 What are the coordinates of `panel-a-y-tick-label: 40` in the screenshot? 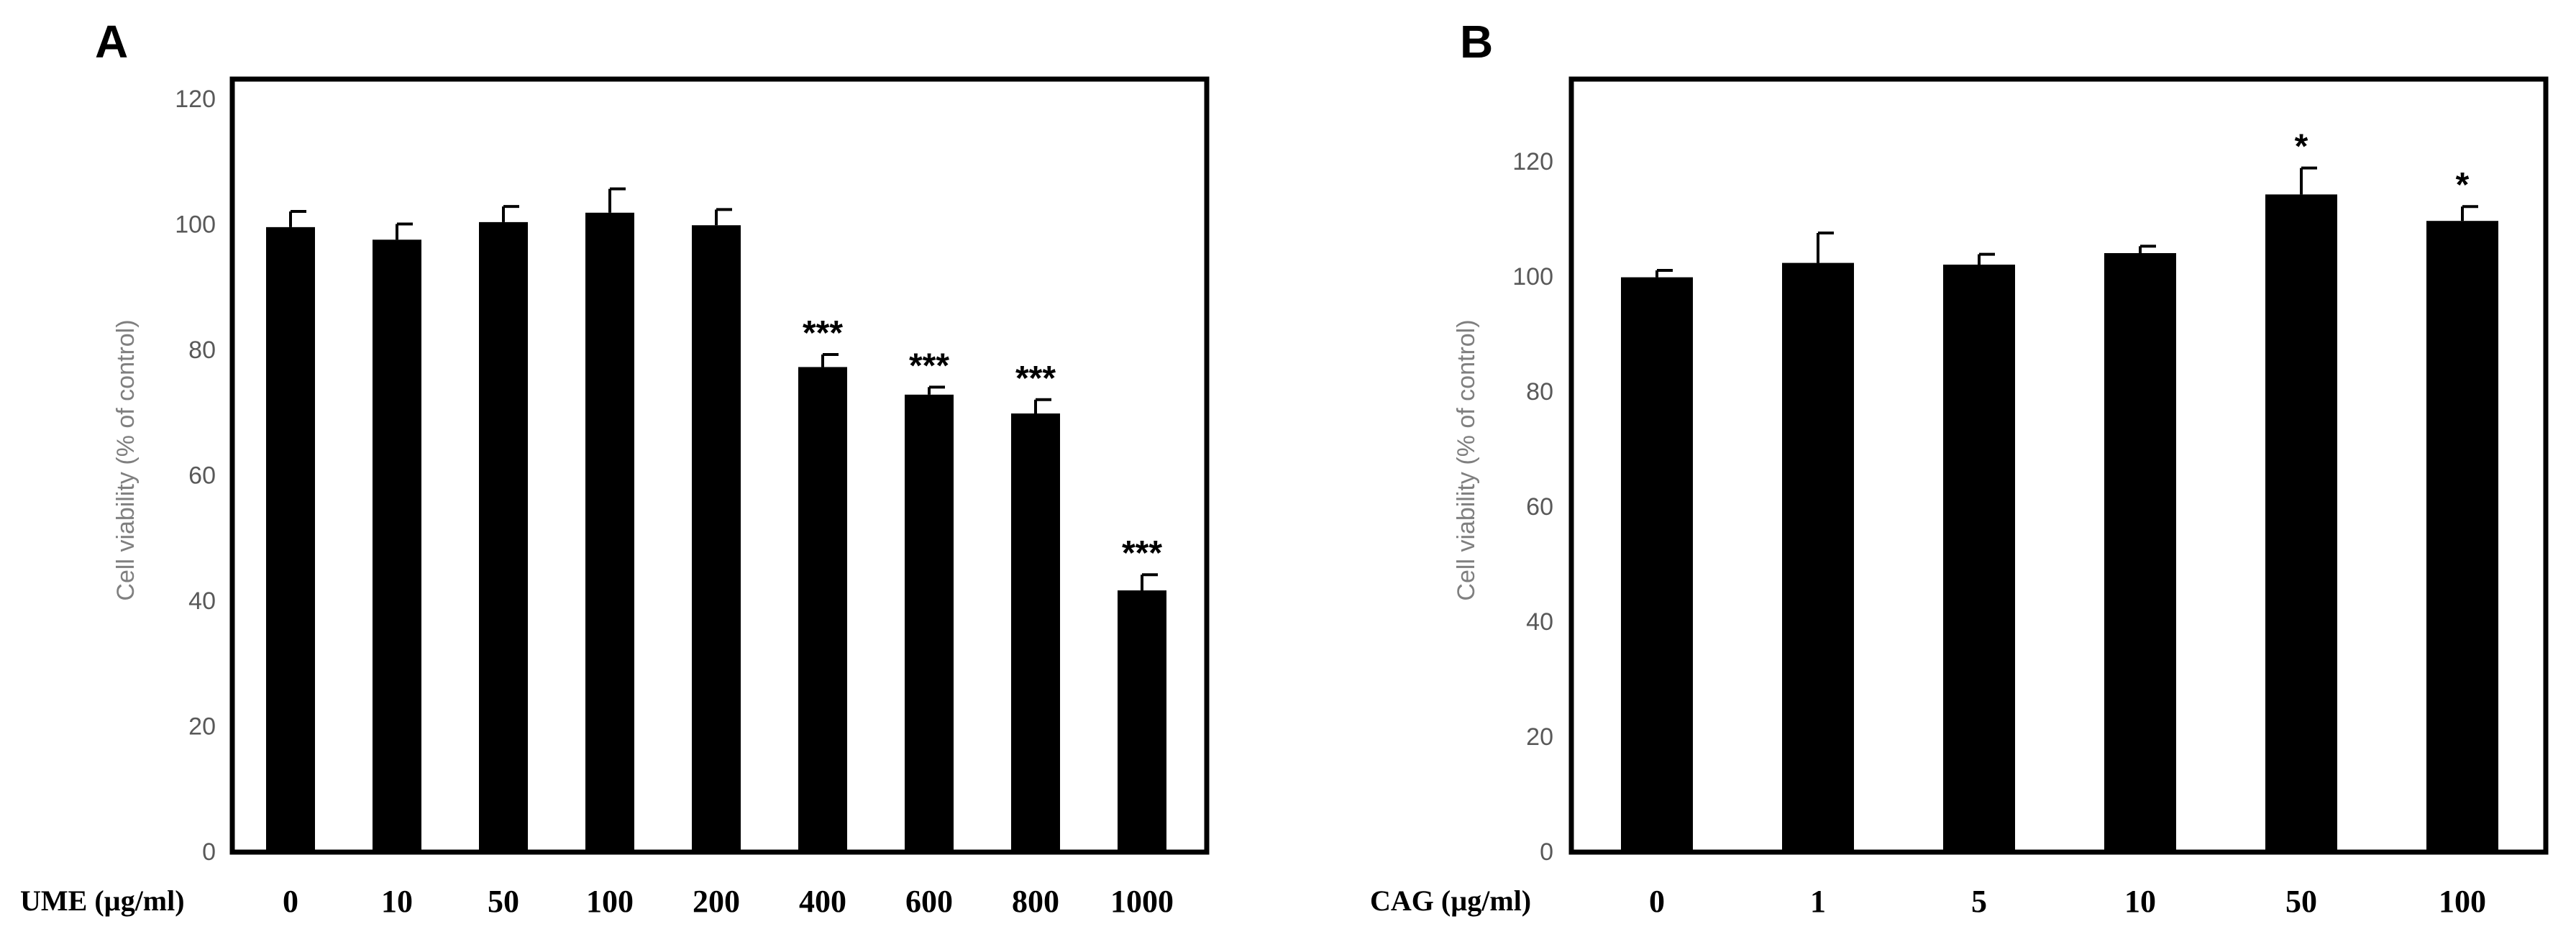 It's located at (202, 601).